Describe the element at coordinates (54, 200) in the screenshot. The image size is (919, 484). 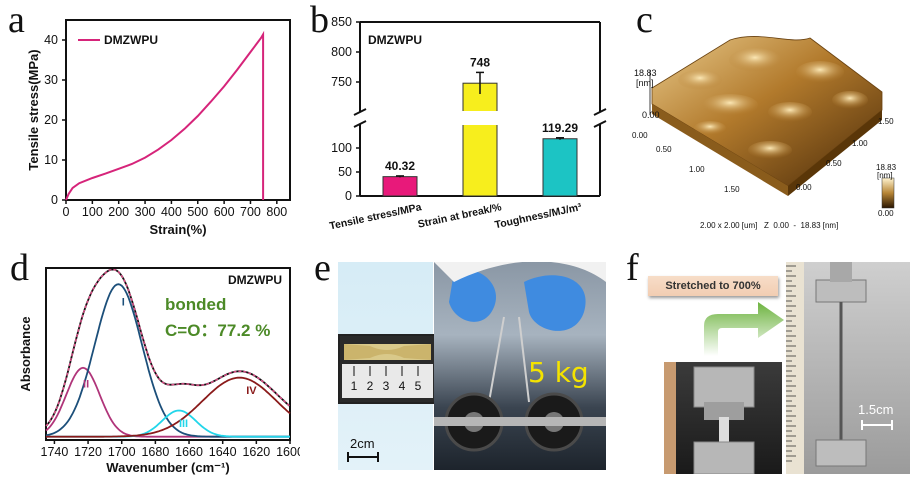
I see `y-tick-label-a: 0` at that location.